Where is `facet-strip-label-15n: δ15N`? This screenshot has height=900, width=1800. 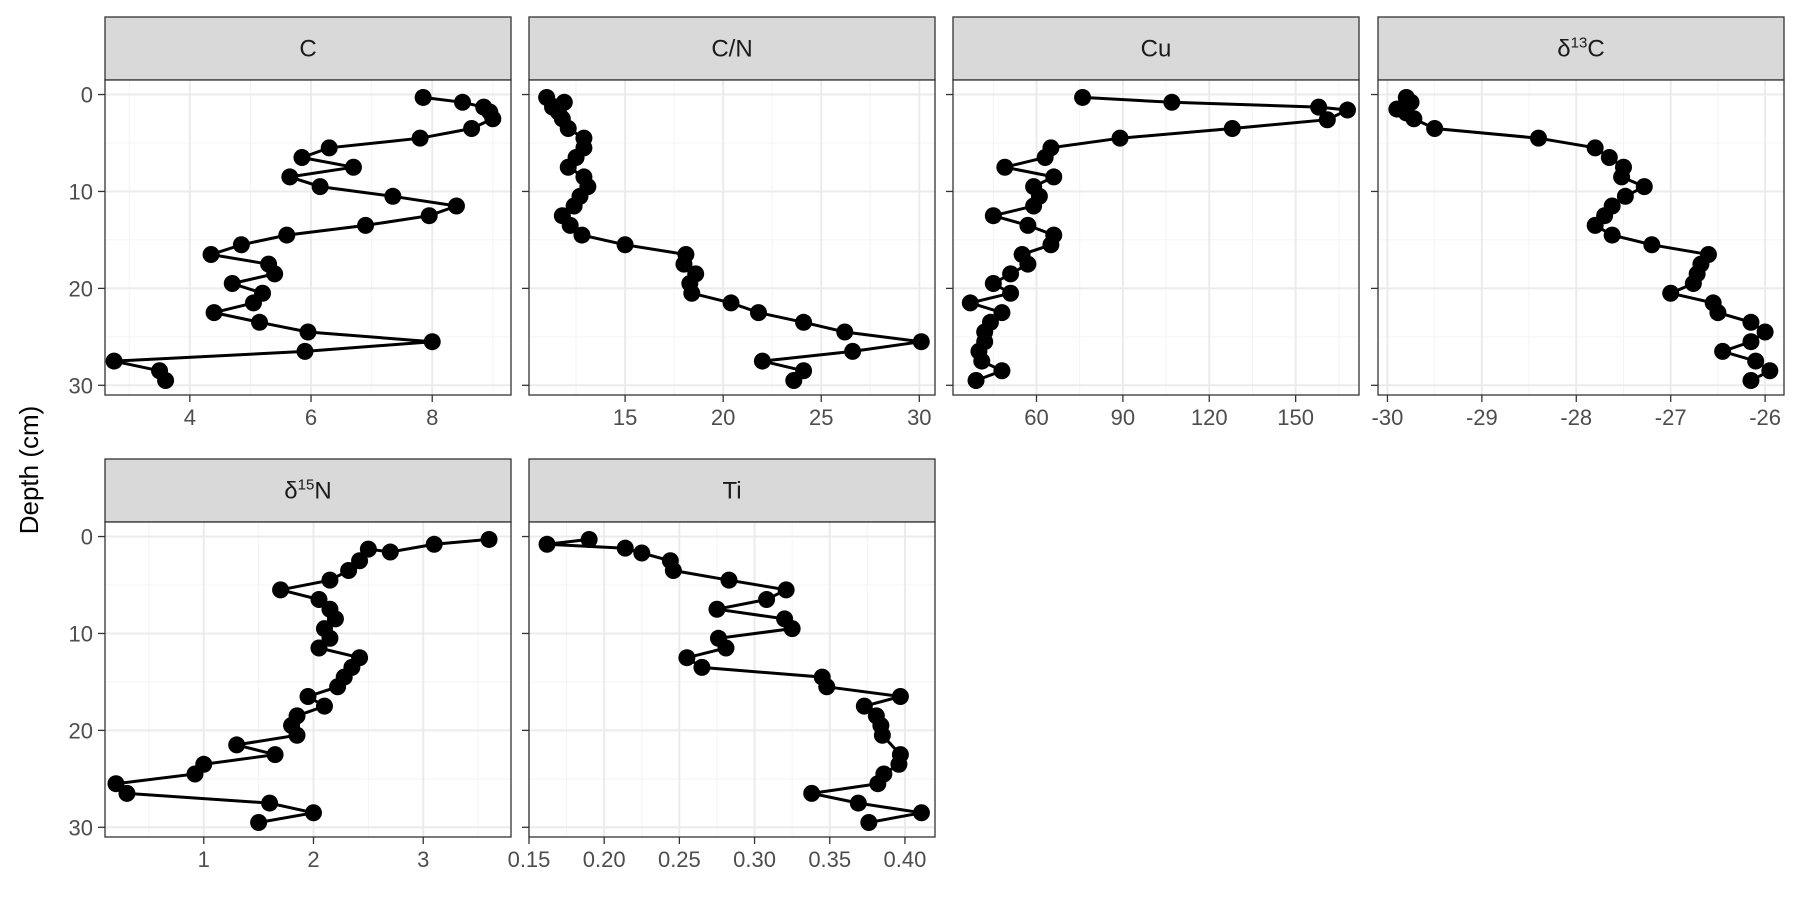 facet-strip-label-15n: δ15N is located at coordinates (307, 491).